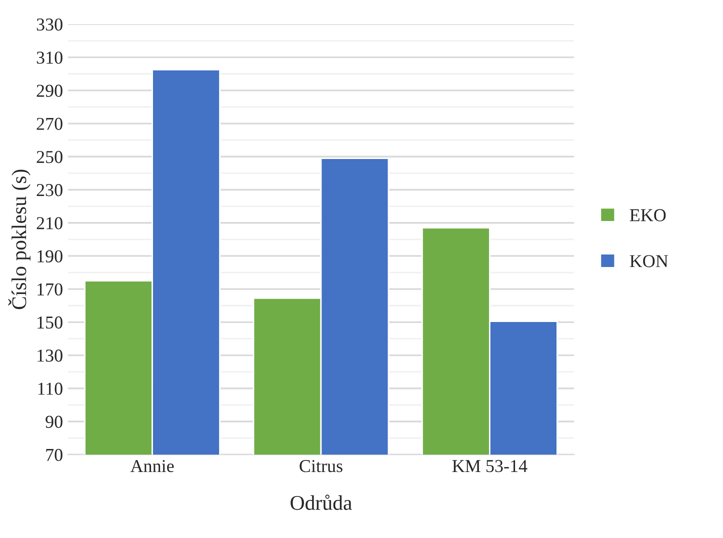 This screenshot has width=723, height=538. I want to click on x-tick-label: Annie, so click(152, 466).